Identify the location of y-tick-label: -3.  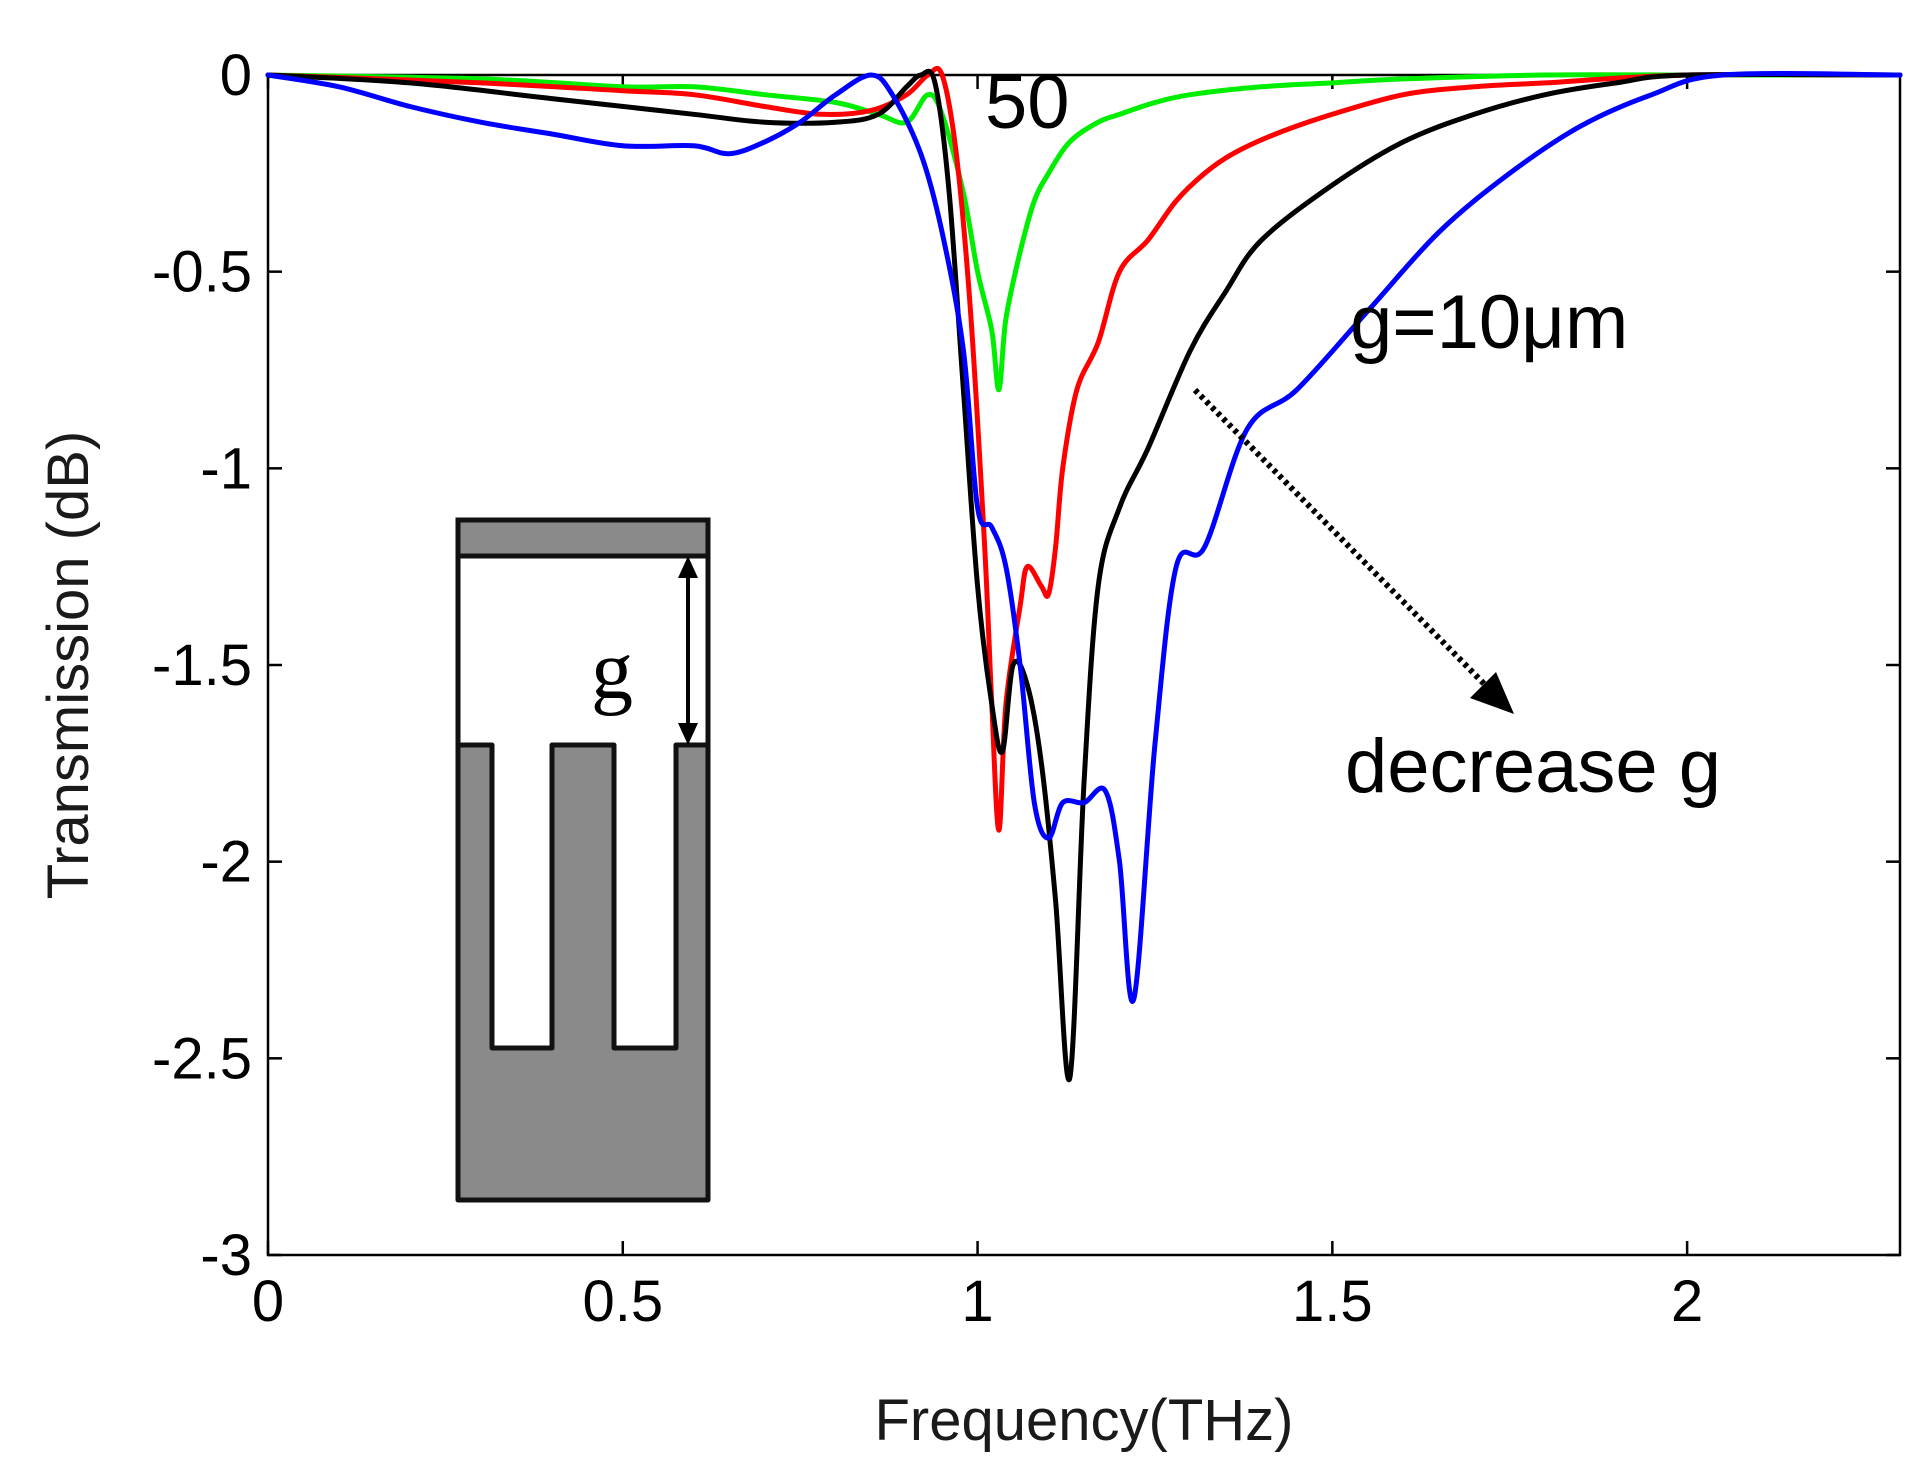
(226, 1255).